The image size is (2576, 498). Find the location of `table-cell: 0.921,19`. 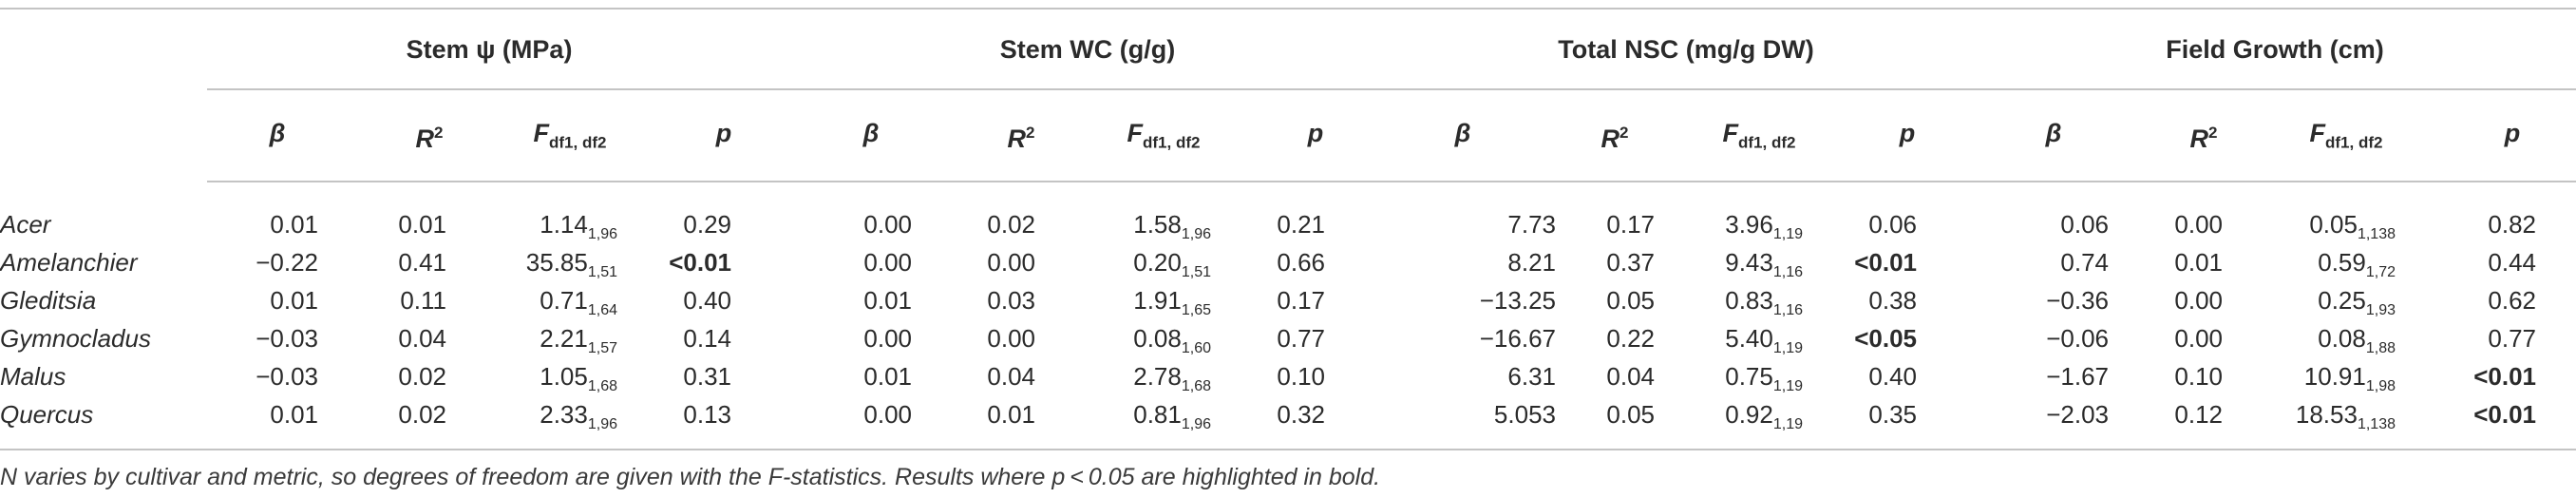

table-cell: 0.921,19 is located at coordinates (1764, 416).